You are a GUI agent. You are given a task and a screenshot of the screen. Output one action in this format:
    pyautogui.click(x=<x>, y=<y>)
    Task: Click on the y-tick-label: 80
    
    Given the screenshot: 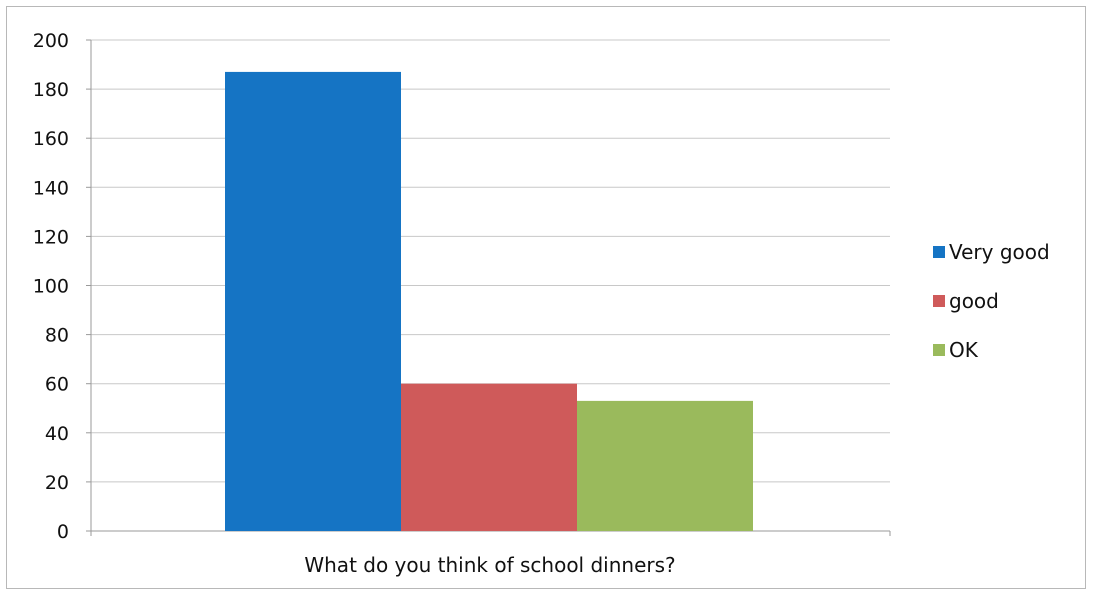 What is the action you would take?
    pyautogui.click(x=57, y=336)
    